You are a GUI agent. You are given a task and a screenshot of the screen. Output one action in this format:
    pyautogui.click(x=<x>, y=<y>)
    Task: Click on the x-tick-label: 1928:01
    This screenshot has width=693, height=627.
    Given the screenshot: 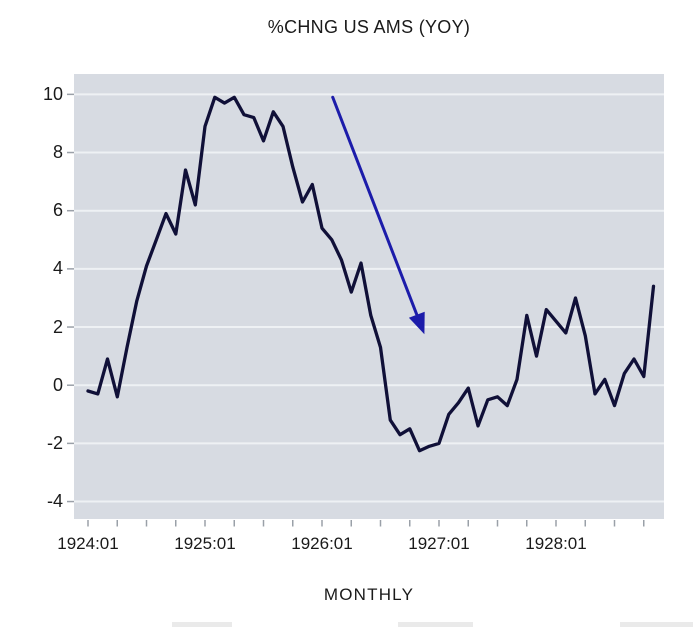 What is the action you would take?
    pyautogui.click(x=556, y=543)
    